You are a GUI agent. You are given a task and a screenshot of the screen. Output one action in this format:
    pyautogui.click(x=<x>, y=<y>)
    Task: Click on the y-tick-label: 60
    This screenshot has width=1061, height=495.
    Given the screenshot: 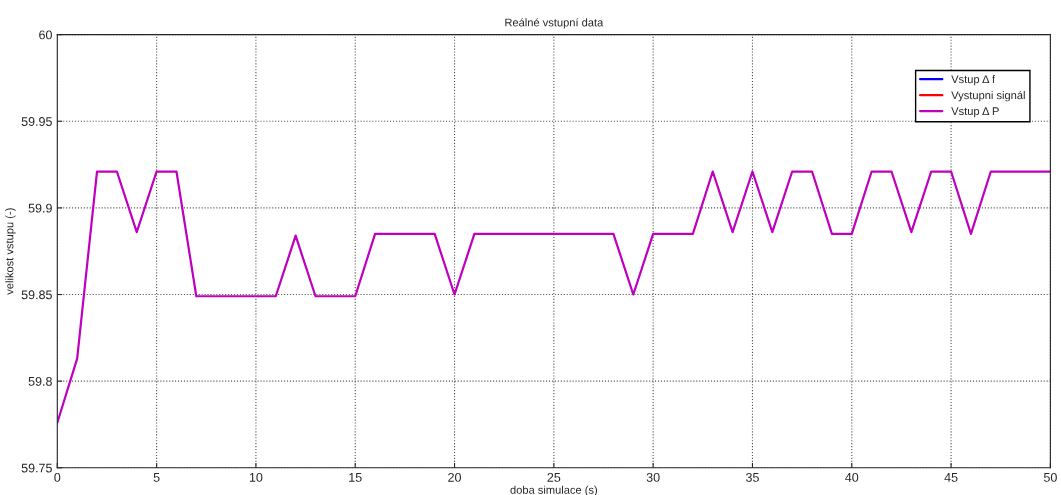 What is the action you would take?
    pyautogui.click(x=45, y=35)
    